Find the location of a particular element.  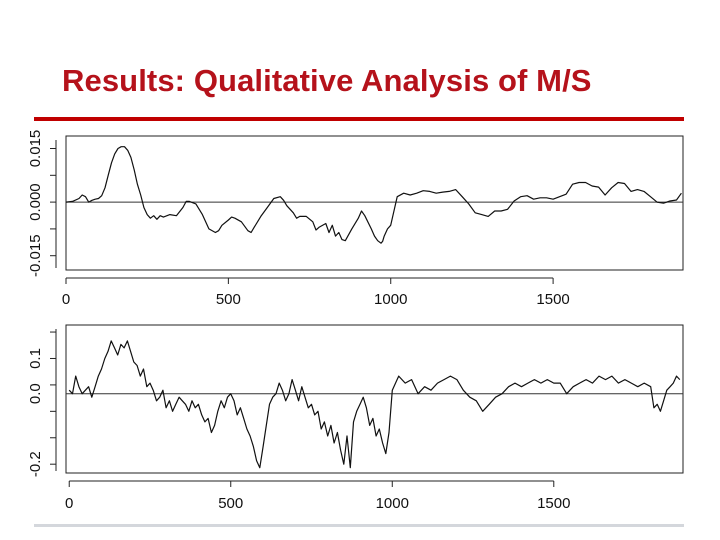

y-axis: -0.015 0.000 0.015 is located at coordinates (42, 203).